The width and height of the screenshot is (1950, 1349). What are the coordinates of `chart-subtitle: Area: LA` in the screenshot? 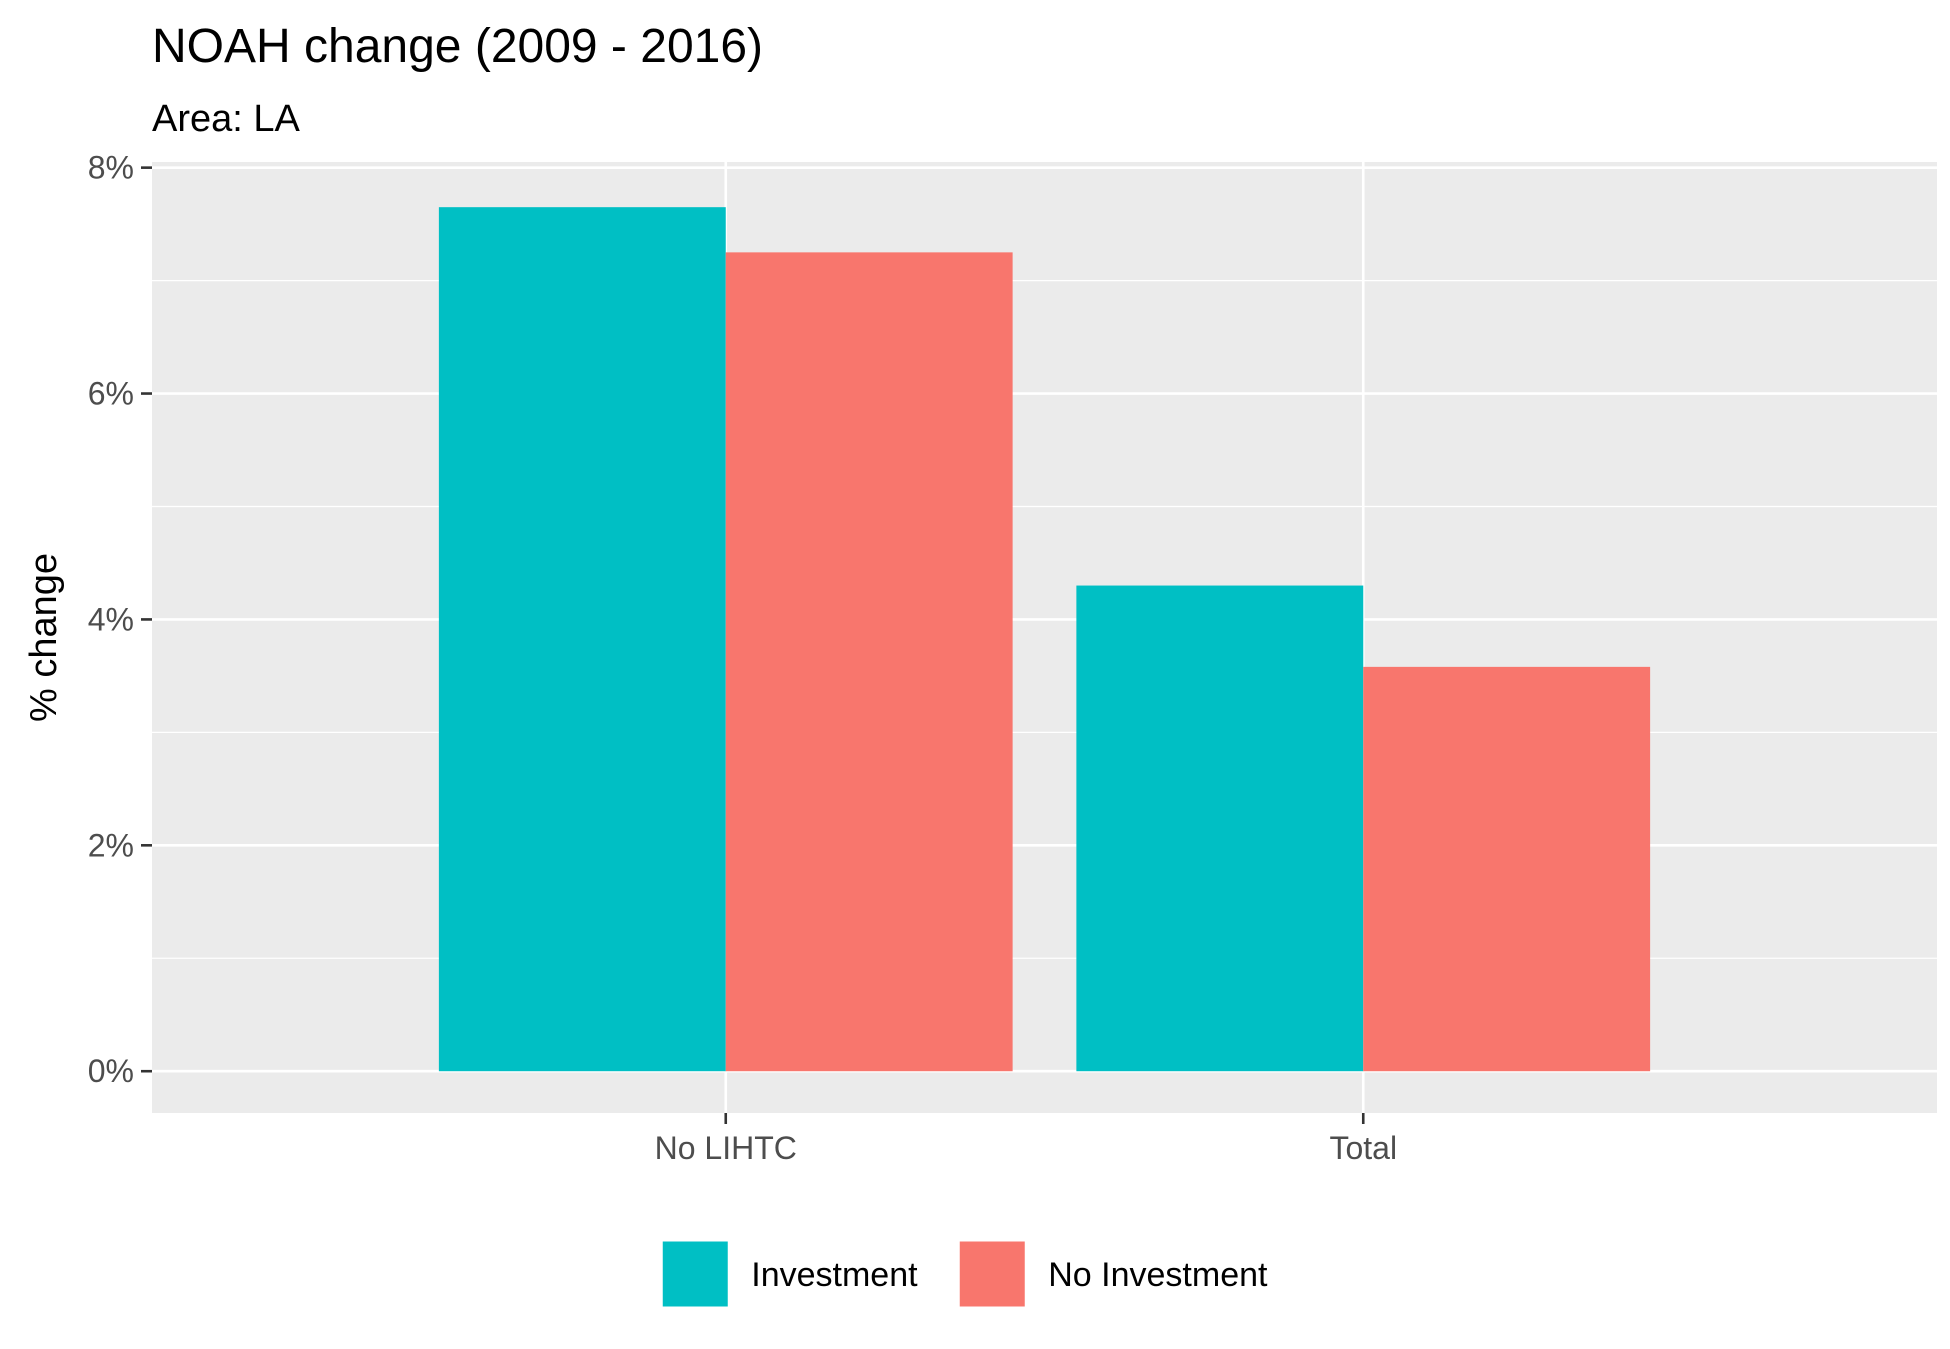 It's located at (226, 119).